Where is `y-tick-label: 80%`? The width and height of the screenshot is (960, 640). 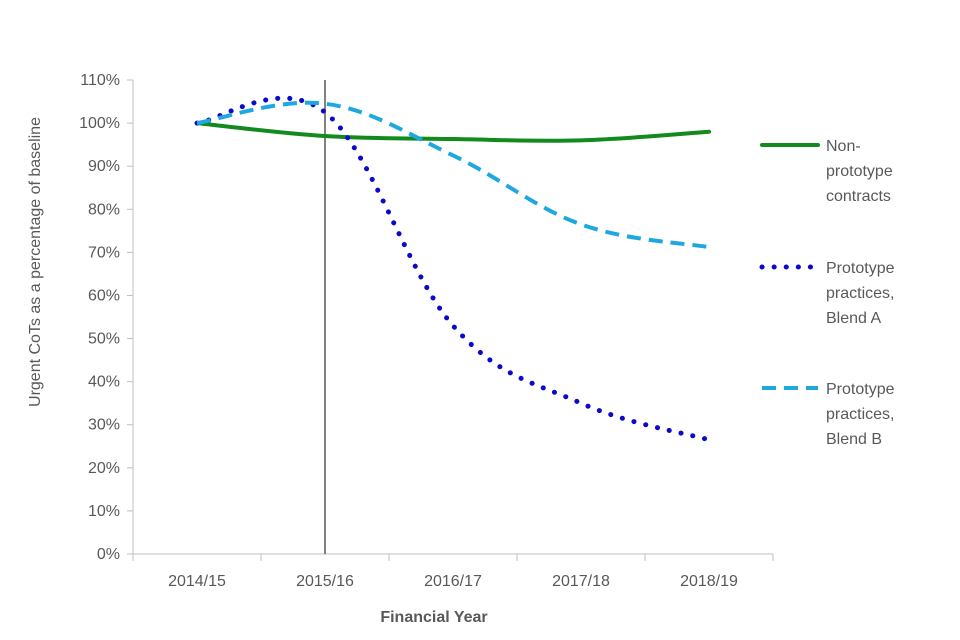
y-tick-label: 80% is located at coordinates (104, 209).